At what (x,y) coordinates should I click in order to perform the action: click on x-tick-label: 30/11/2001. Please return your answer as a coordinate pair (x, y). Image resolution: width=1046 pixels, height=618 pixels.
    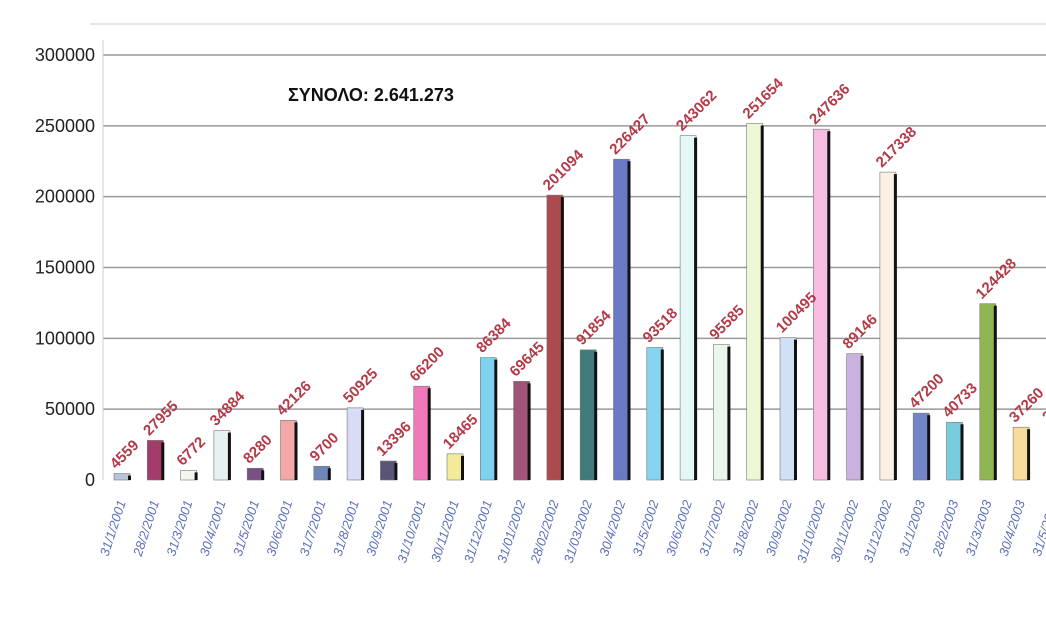
    Looking at the image, I should click on (445, 531).